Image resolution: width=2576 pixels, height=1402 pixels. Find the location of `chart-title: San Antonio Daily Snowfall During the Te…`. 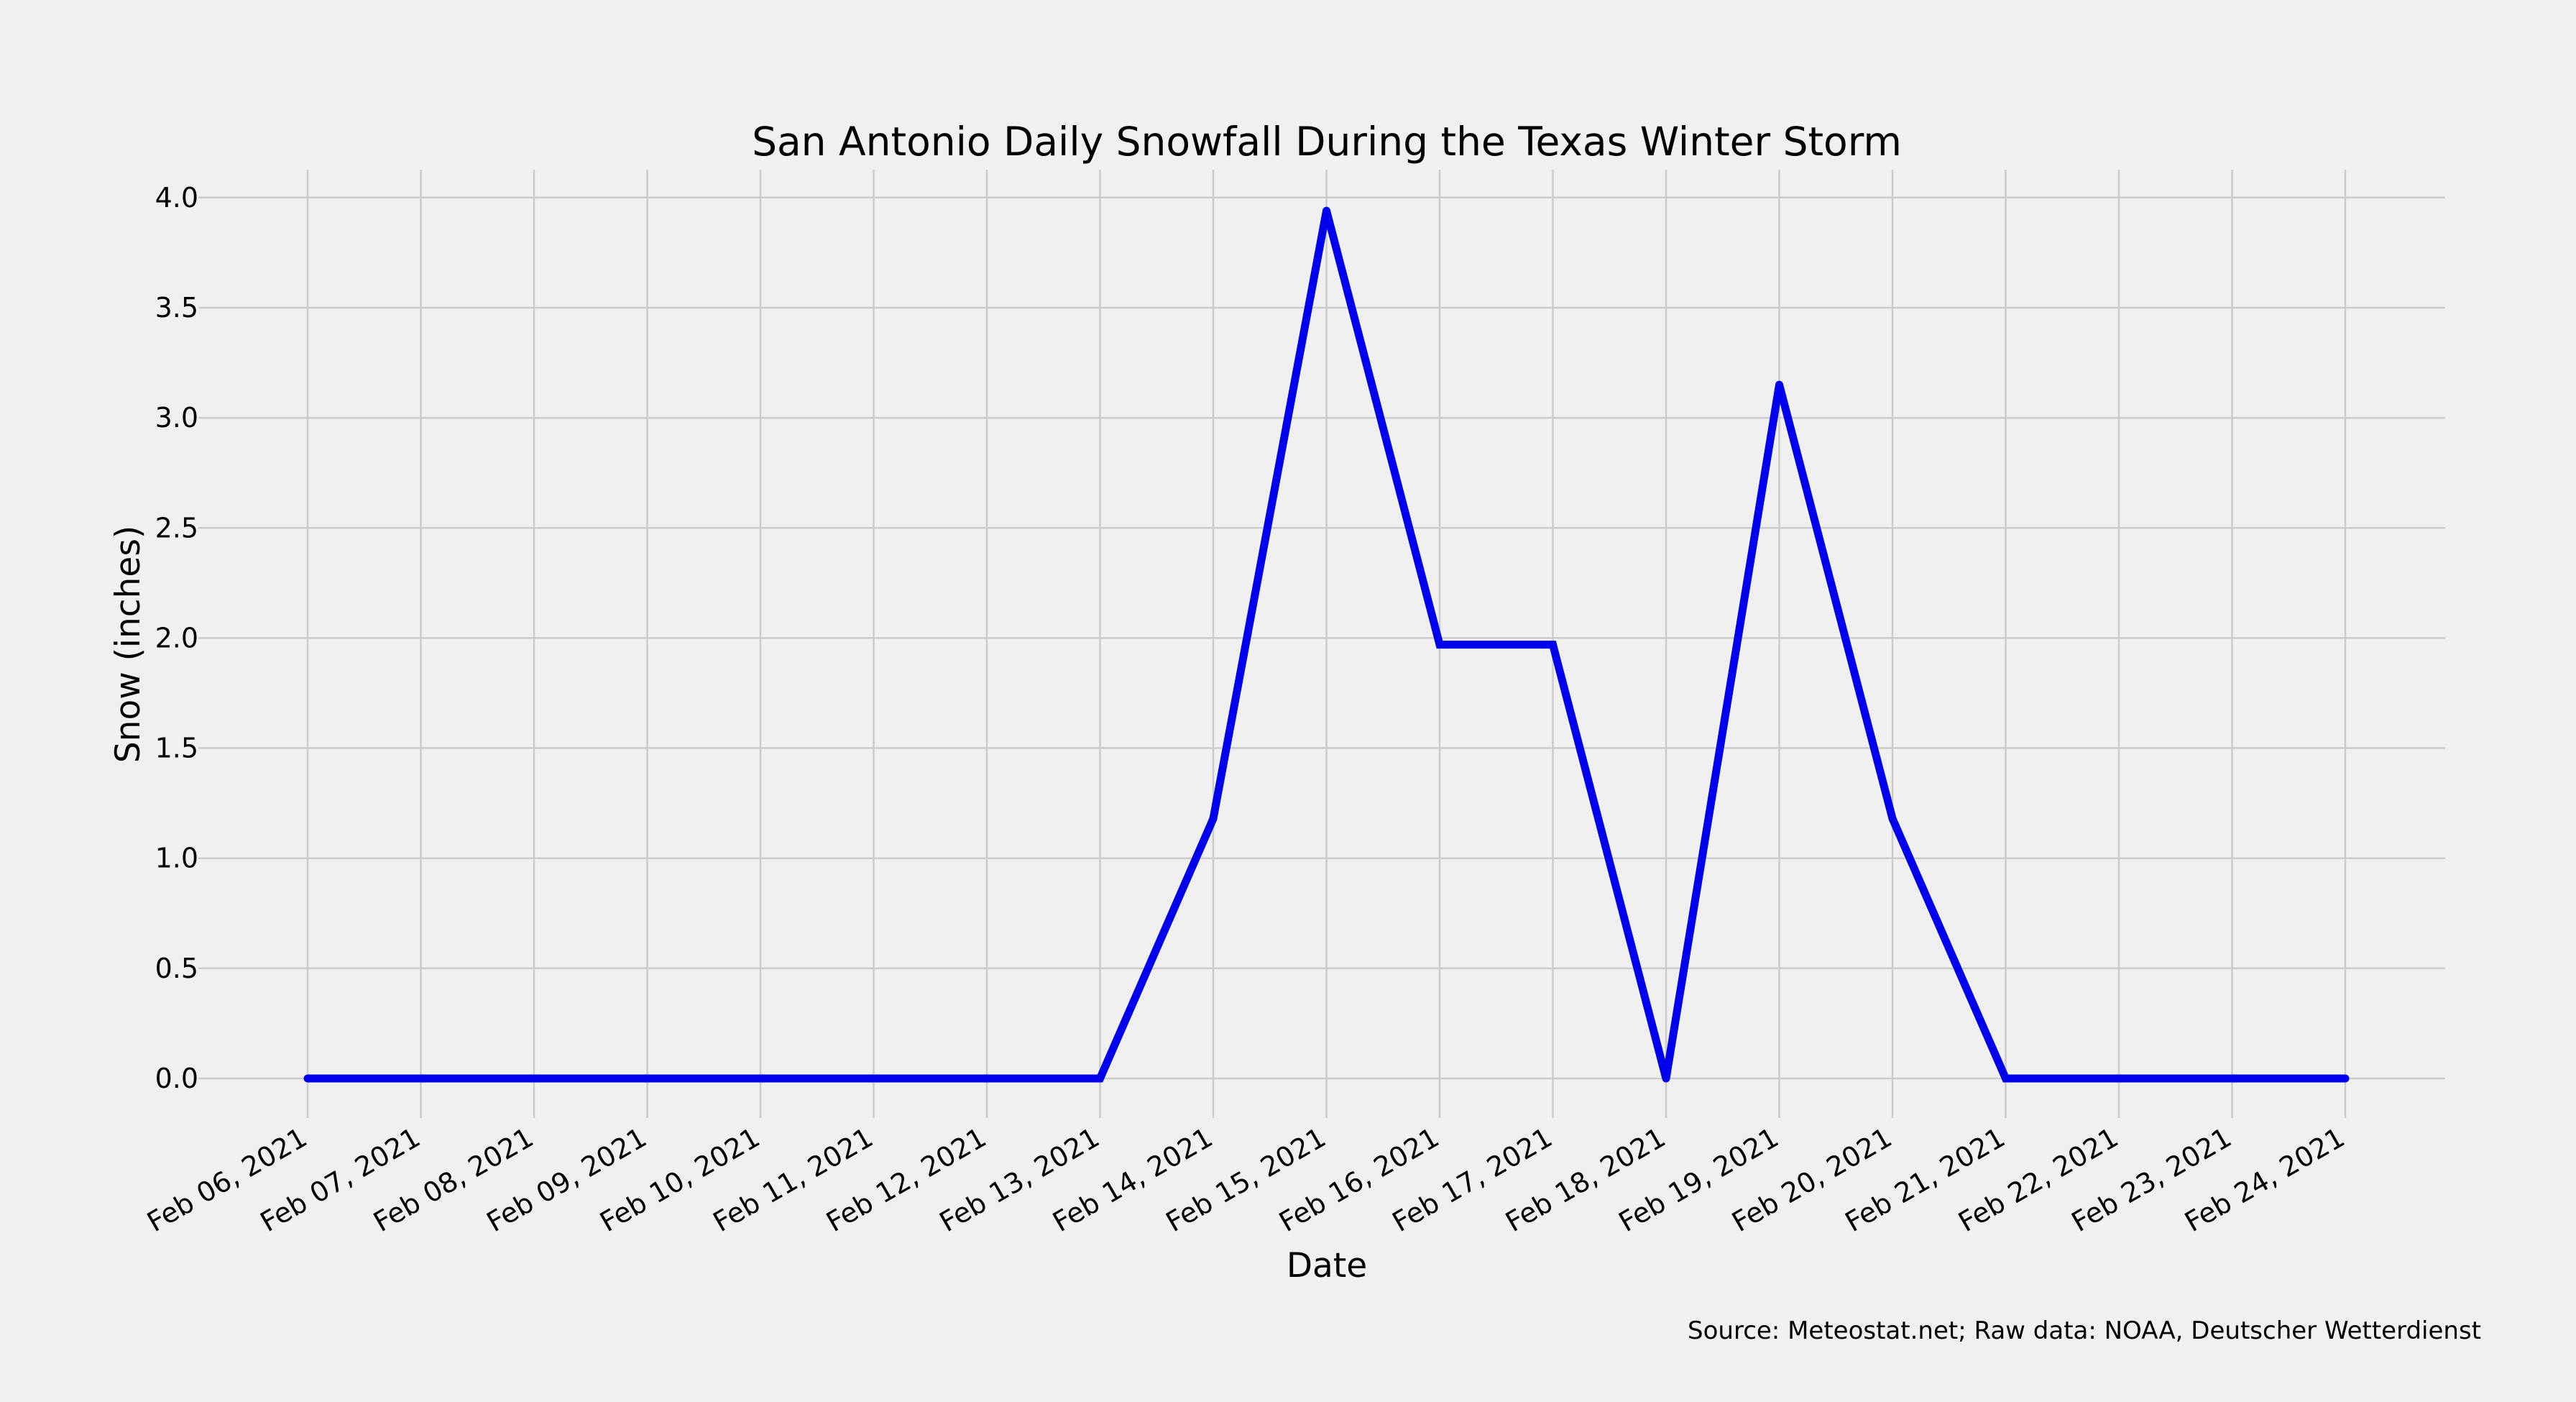

chart-title: San Antonio Daily Snowfall During the Te… is located at coordinates (1327, 142).